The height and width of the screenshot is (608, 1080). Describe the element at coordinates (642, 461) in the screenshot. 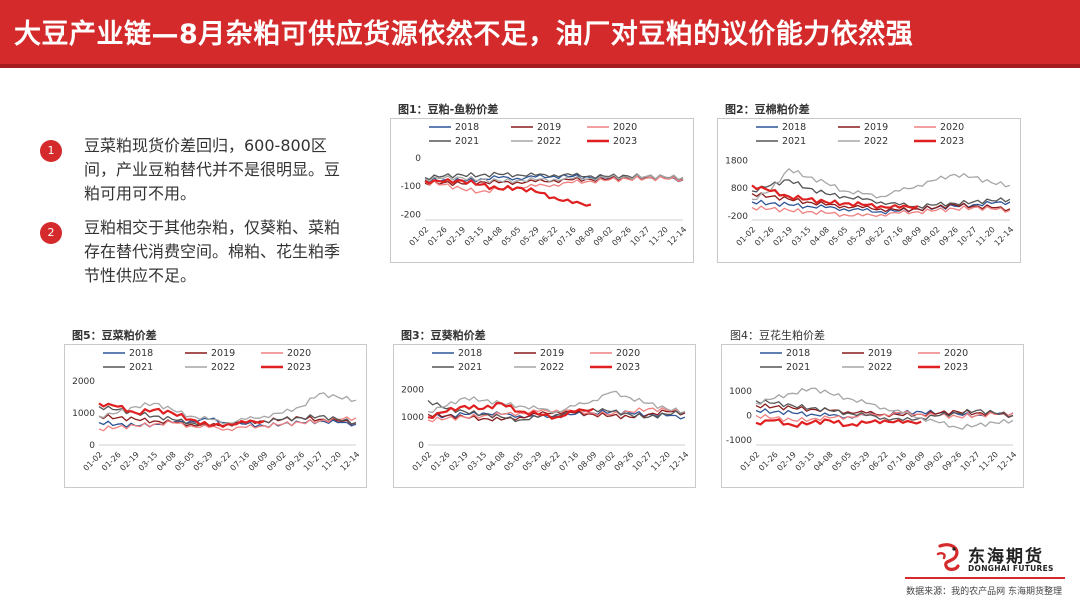

I see `x-tick-label: 10-27` at that location.